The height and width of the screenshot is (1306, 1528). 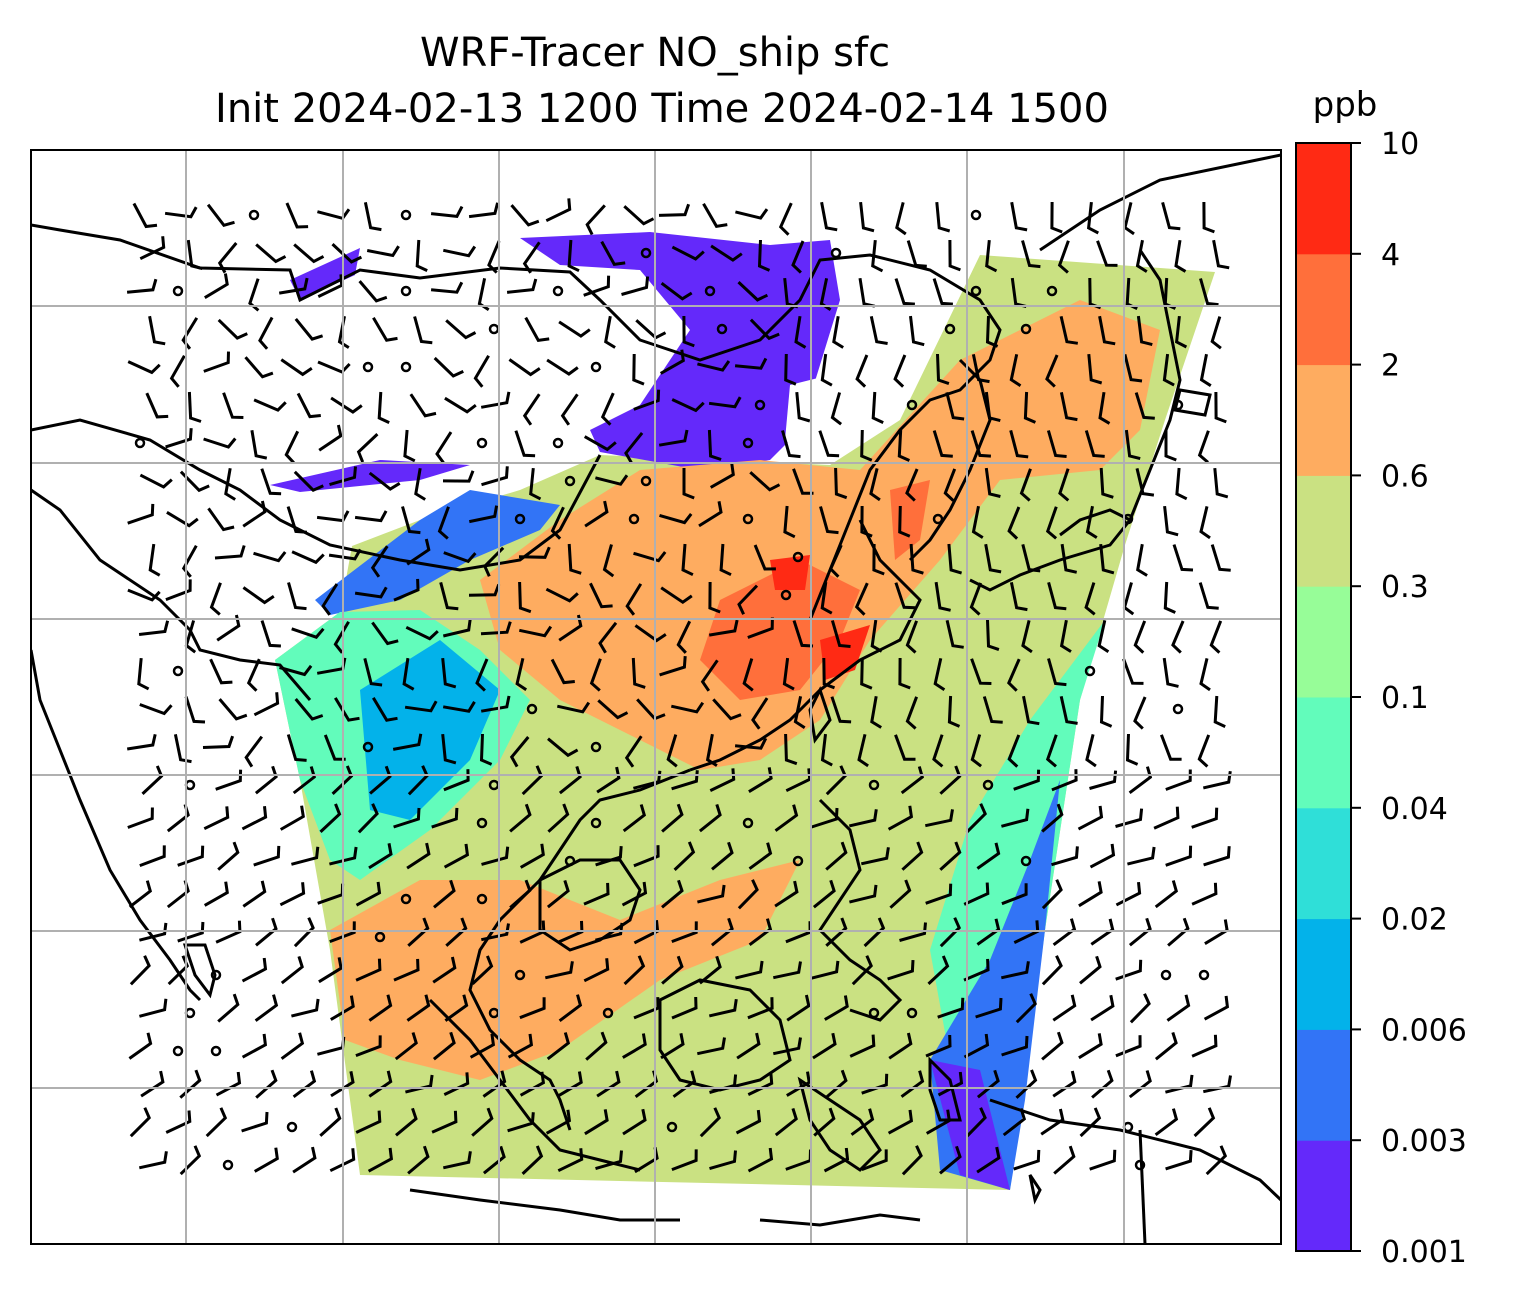 What do you see at coordinates (1405, 698) in the screenshot?
I see `colorbar-tick-label: 0.1` at bounding box center [1405, 698].